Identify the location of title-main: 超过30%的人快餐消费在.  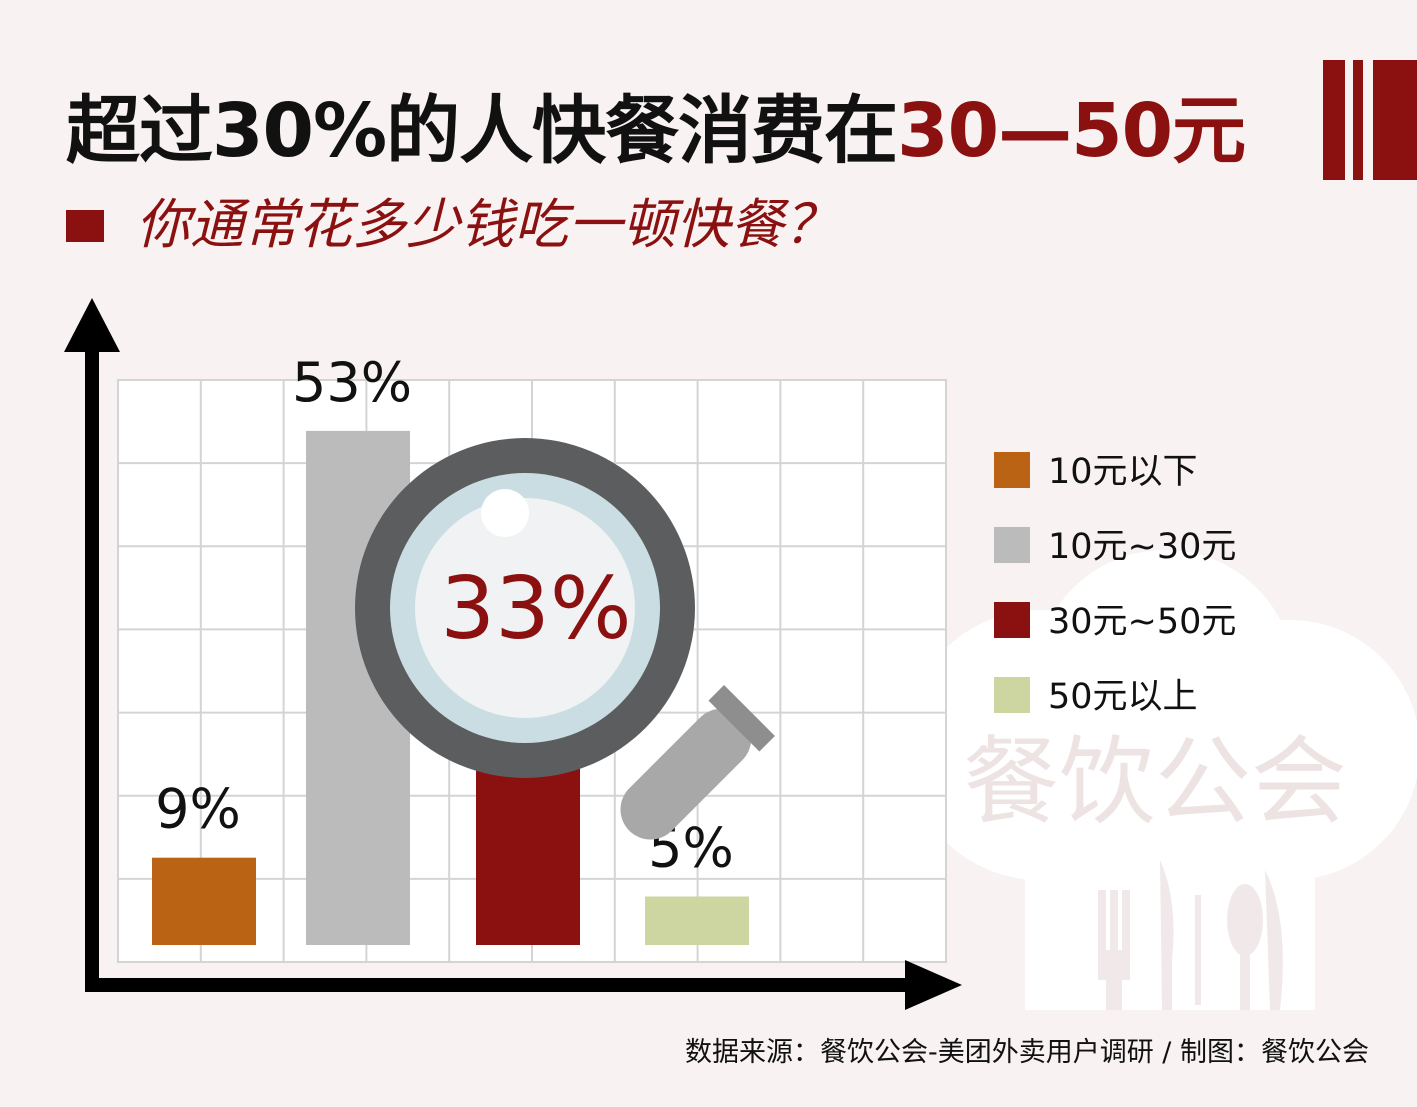
(482, 131).